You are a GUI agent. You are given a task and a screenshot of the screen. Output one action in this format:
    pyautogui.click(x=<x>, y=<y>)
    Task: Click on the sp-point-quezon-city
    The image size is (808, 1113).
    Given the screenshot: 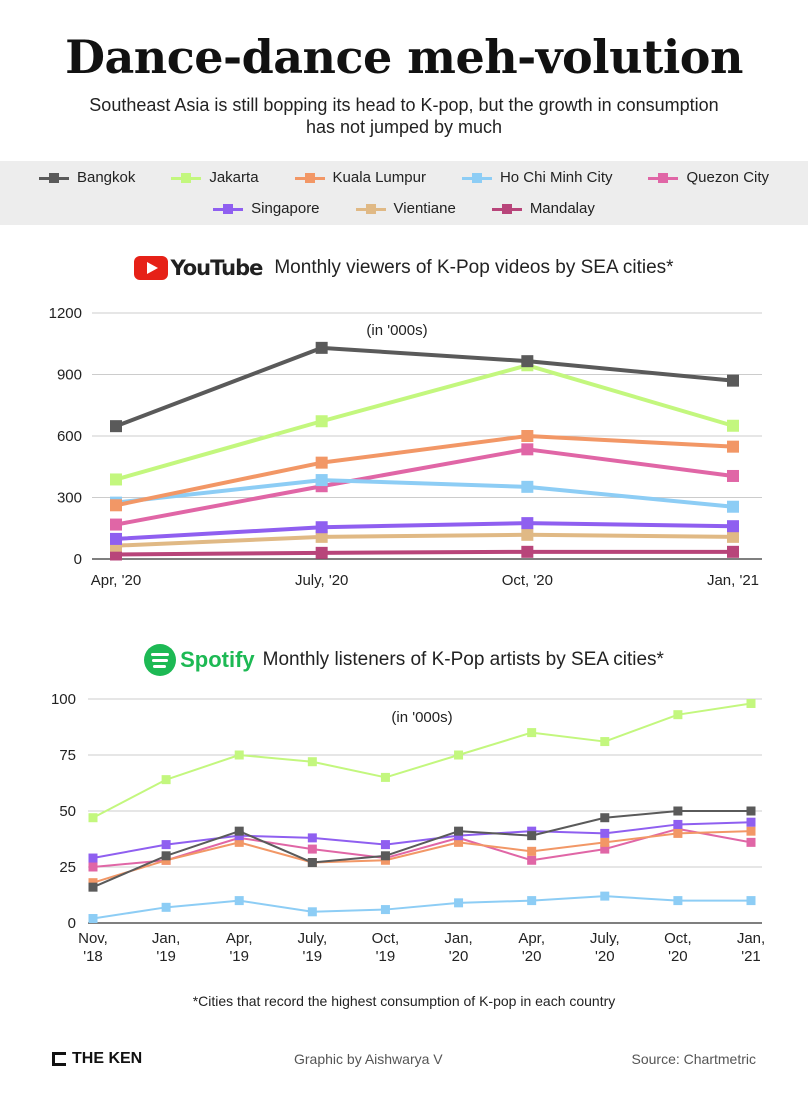 What is the action you would take?
    pyautogui.click(x=605, y=849)
    